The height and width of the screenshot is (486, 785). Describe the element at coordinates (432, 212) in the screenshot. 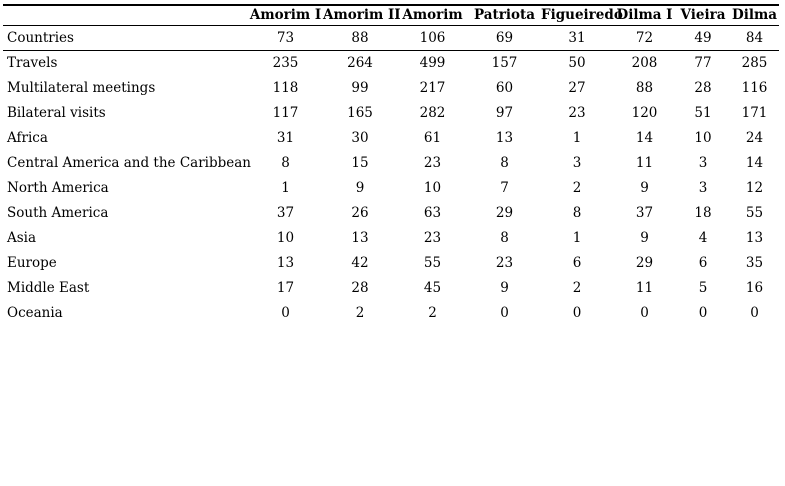

I see `data-cell: 63` at that location.